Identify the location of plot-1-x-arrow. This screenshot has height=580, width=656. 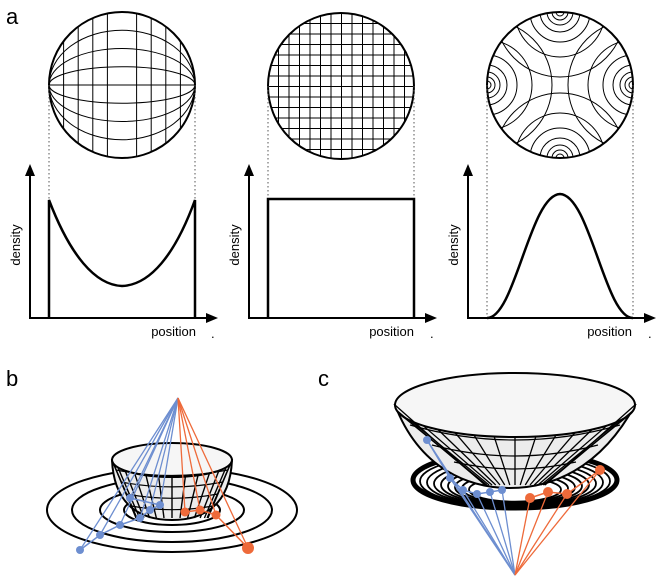
(212, 318).